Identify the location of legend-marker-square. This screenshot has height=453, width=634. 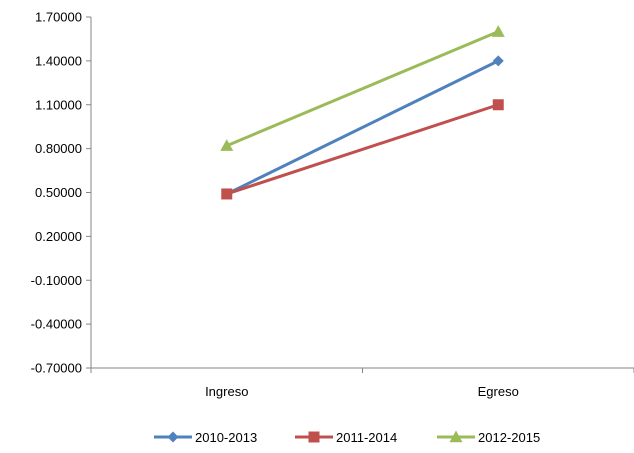
(314, 437).